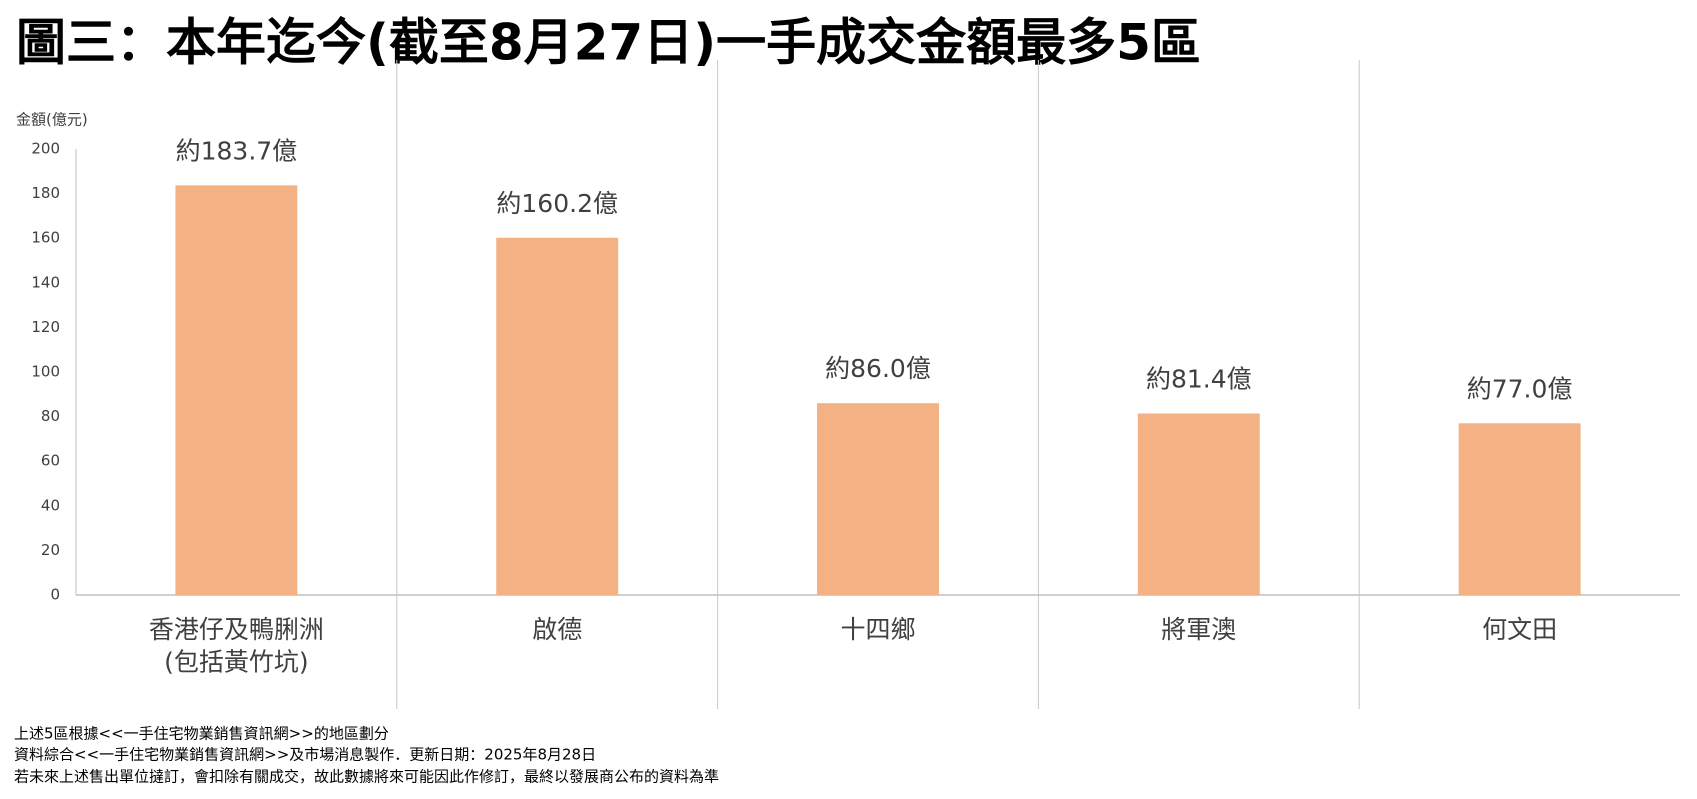  What do you see at coordinates (878, 368) in the screenshot?
I see `data-label: 約86.0億` at bounding box center [878, 368].